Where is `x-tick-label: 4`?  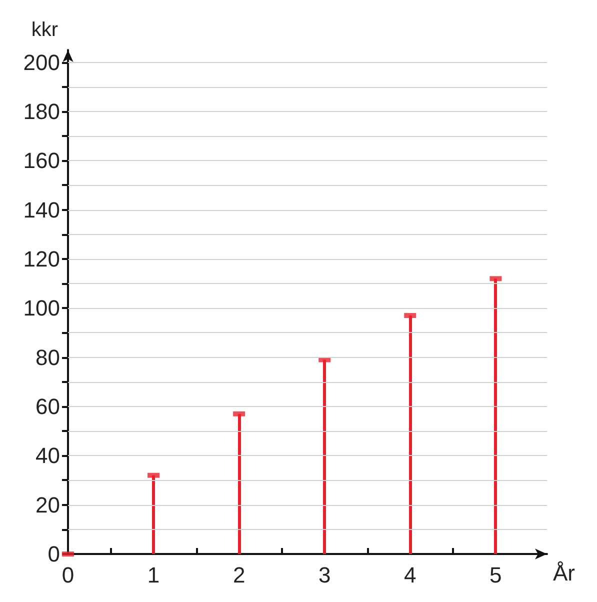 x-tick-label: 4 is located at coordinates (410, 575).